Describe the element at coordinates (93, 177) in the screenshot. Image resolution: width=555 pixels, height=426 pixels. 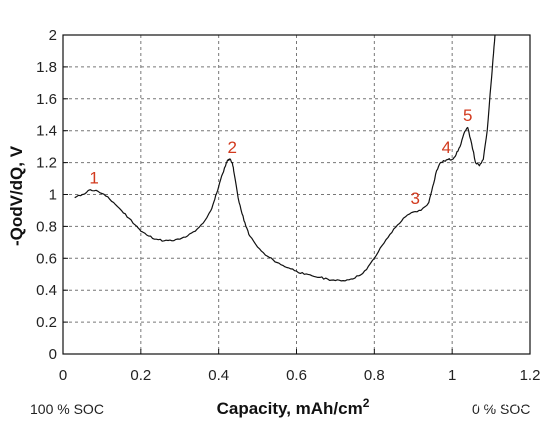
I see `peak-label: 1` at that location.